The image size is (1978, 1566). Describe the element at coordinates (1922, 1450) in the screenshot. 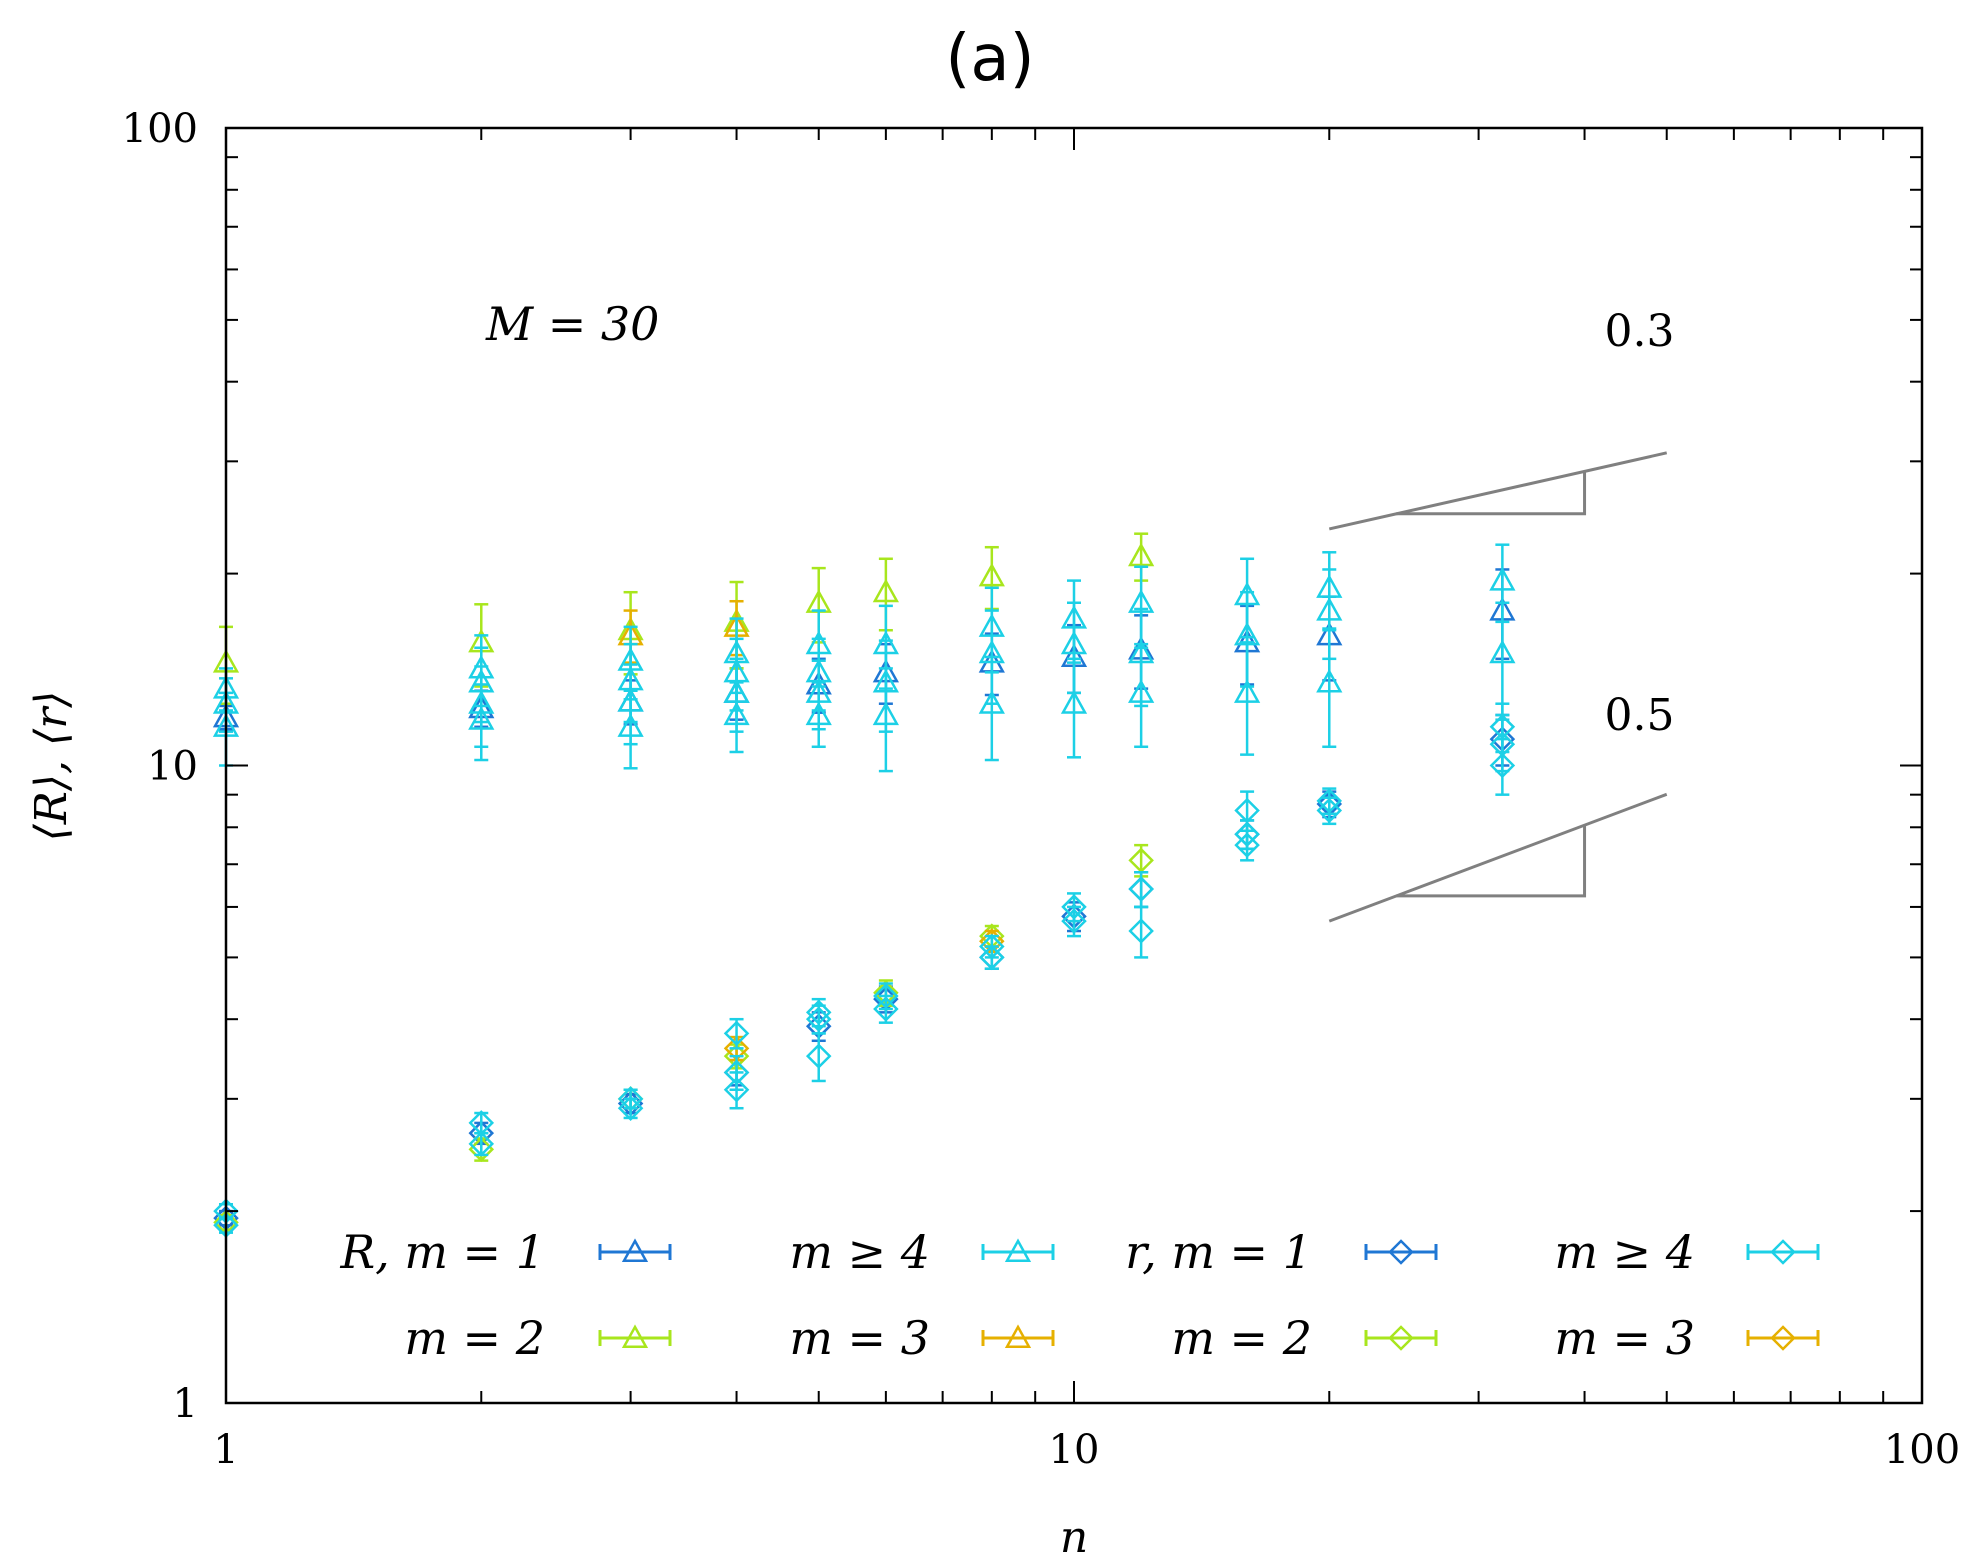

I see `x-tick-label: 100` at that location.